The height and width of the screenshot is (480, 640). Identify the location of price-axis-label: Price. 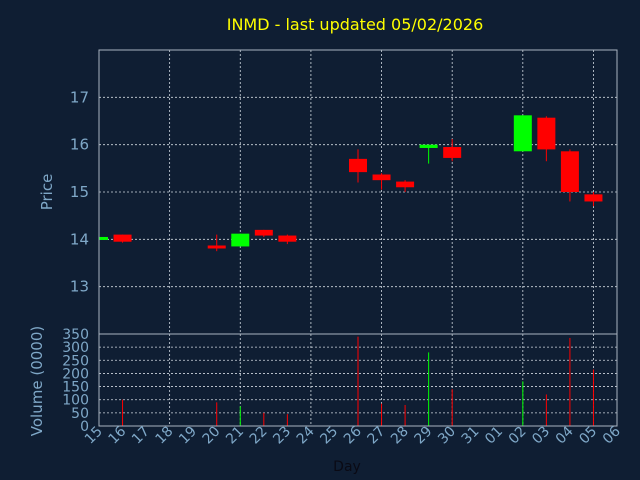
(47, 192).